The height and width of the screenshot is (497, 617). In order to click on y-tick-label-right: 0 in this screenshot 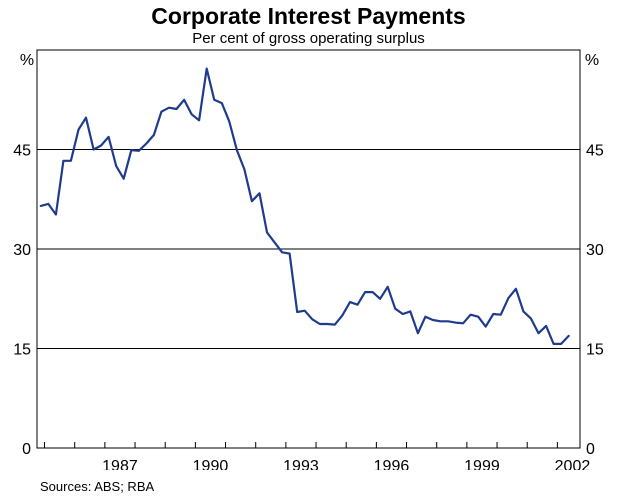, I will do `click(590, 449)`.